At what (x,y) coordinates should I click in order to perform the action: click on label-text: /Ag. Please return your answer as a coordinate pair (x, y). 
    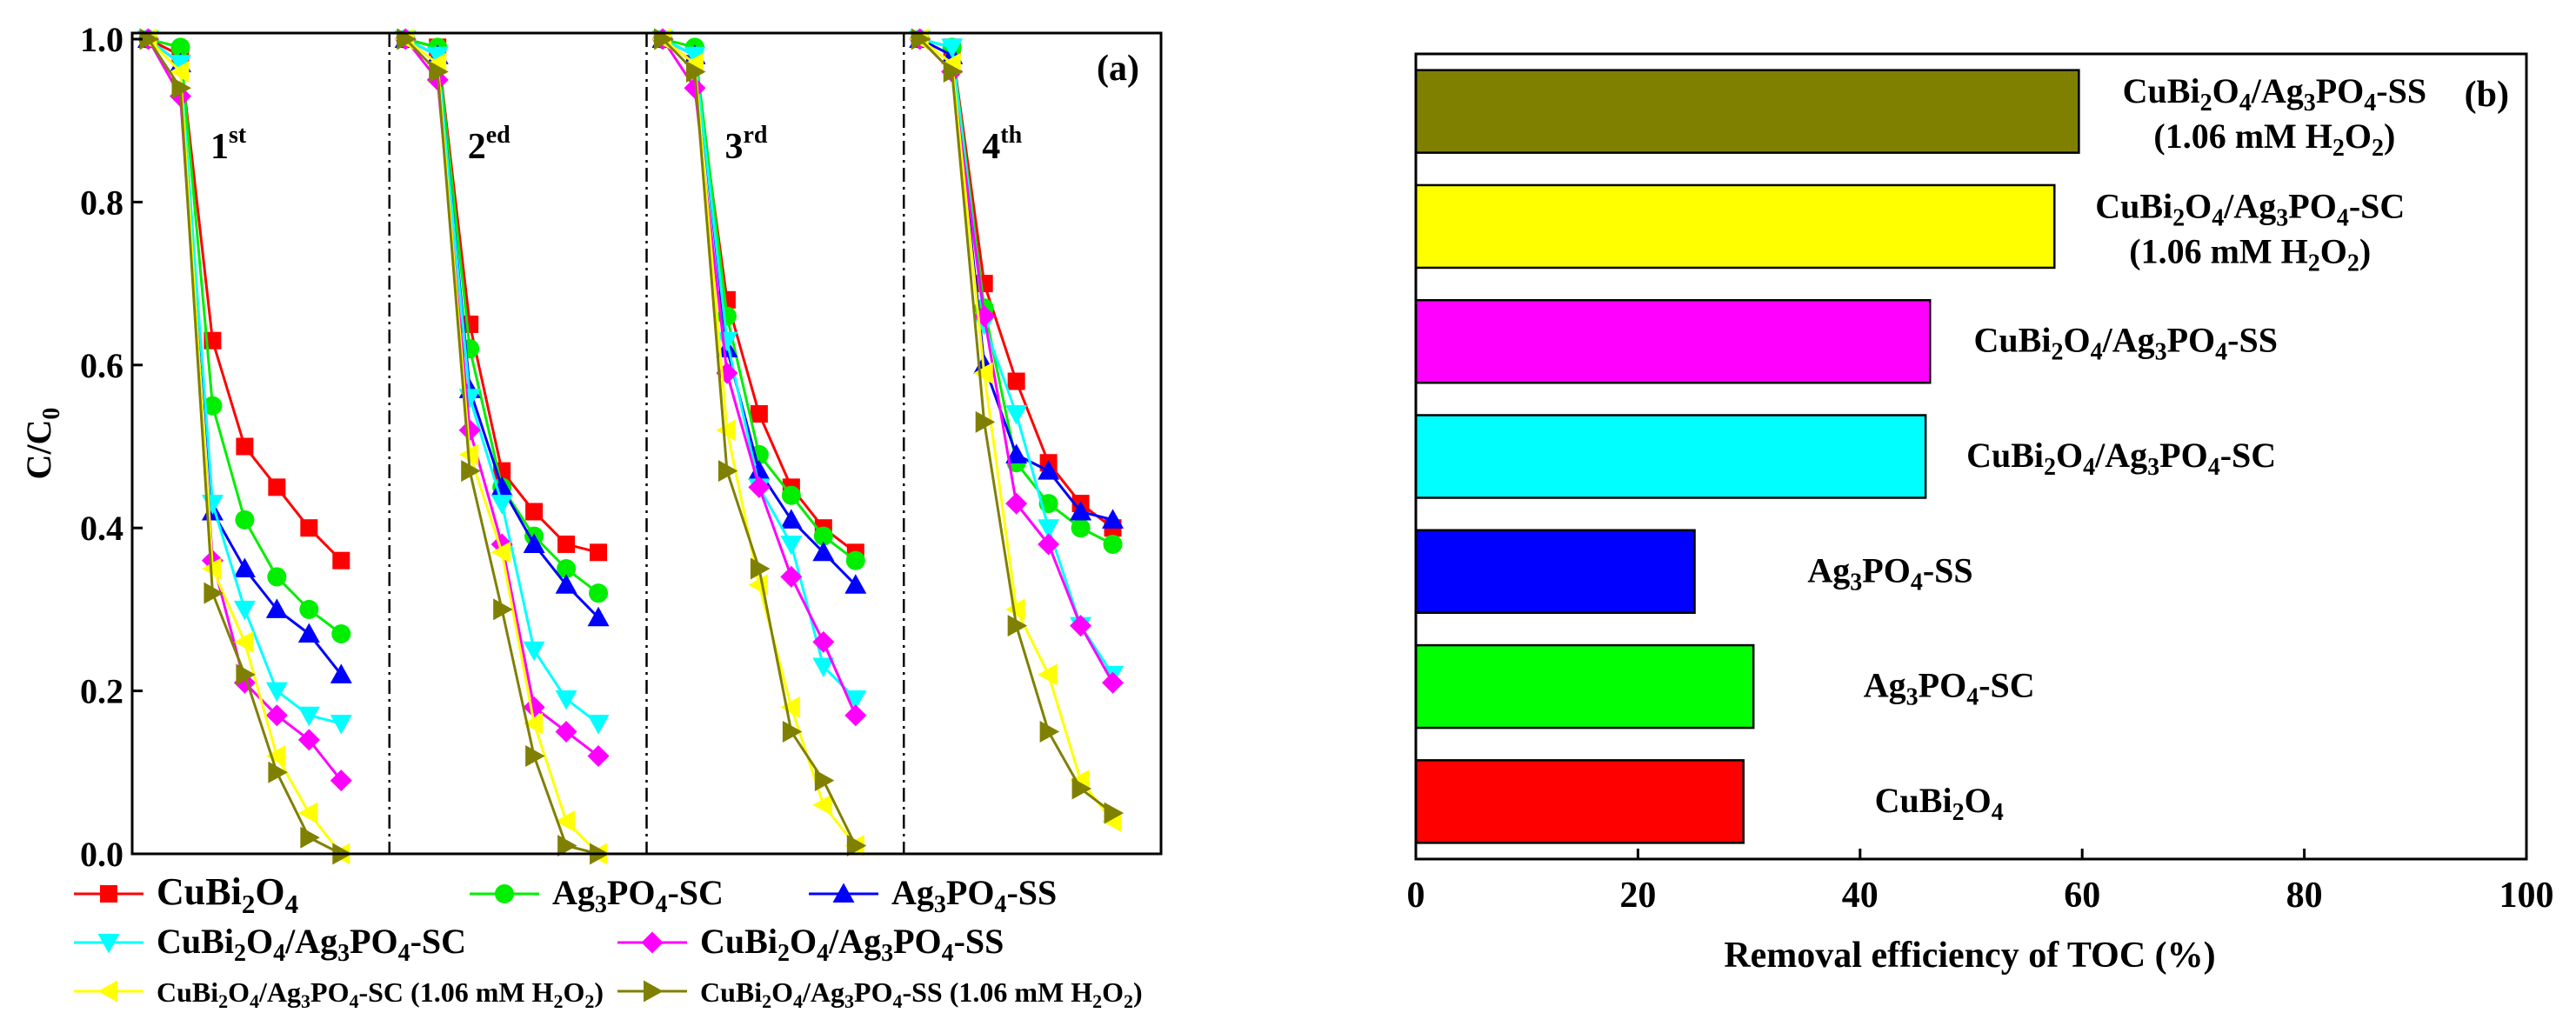
    Looking at the image, I should click on (279, 992).